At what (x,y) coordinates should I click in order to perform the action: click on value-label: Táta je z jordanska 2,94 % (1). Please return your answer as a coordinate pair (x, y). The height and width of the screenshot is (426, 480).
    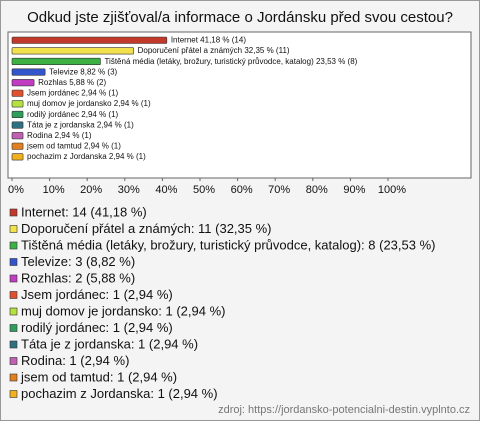
    Looking at the image, I should click on (80, 124).